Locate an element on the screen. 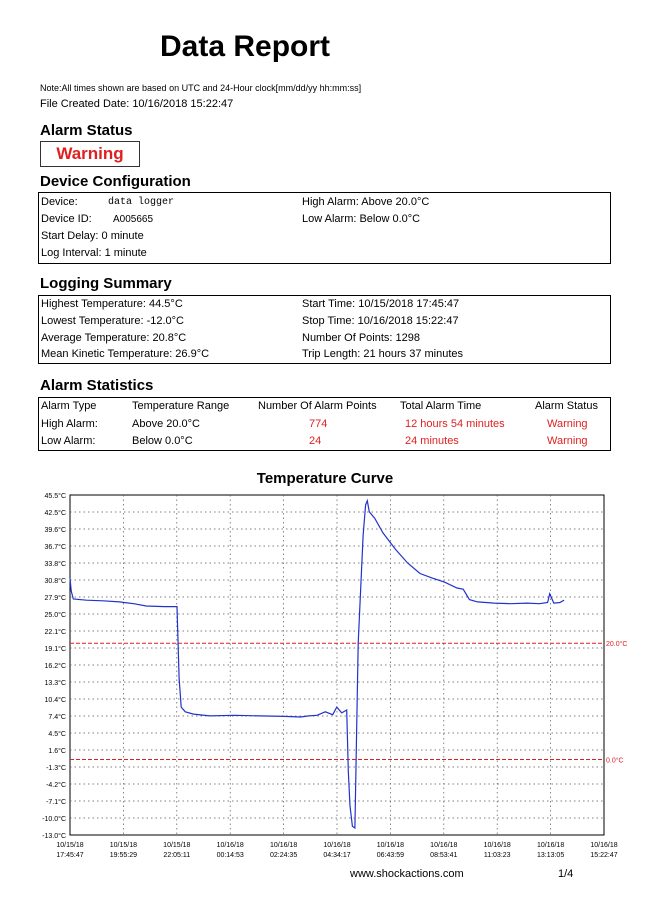 This screenshot has width=650, height=903. y-tick-label: 16.2°C is located at coordinates (55, 666).